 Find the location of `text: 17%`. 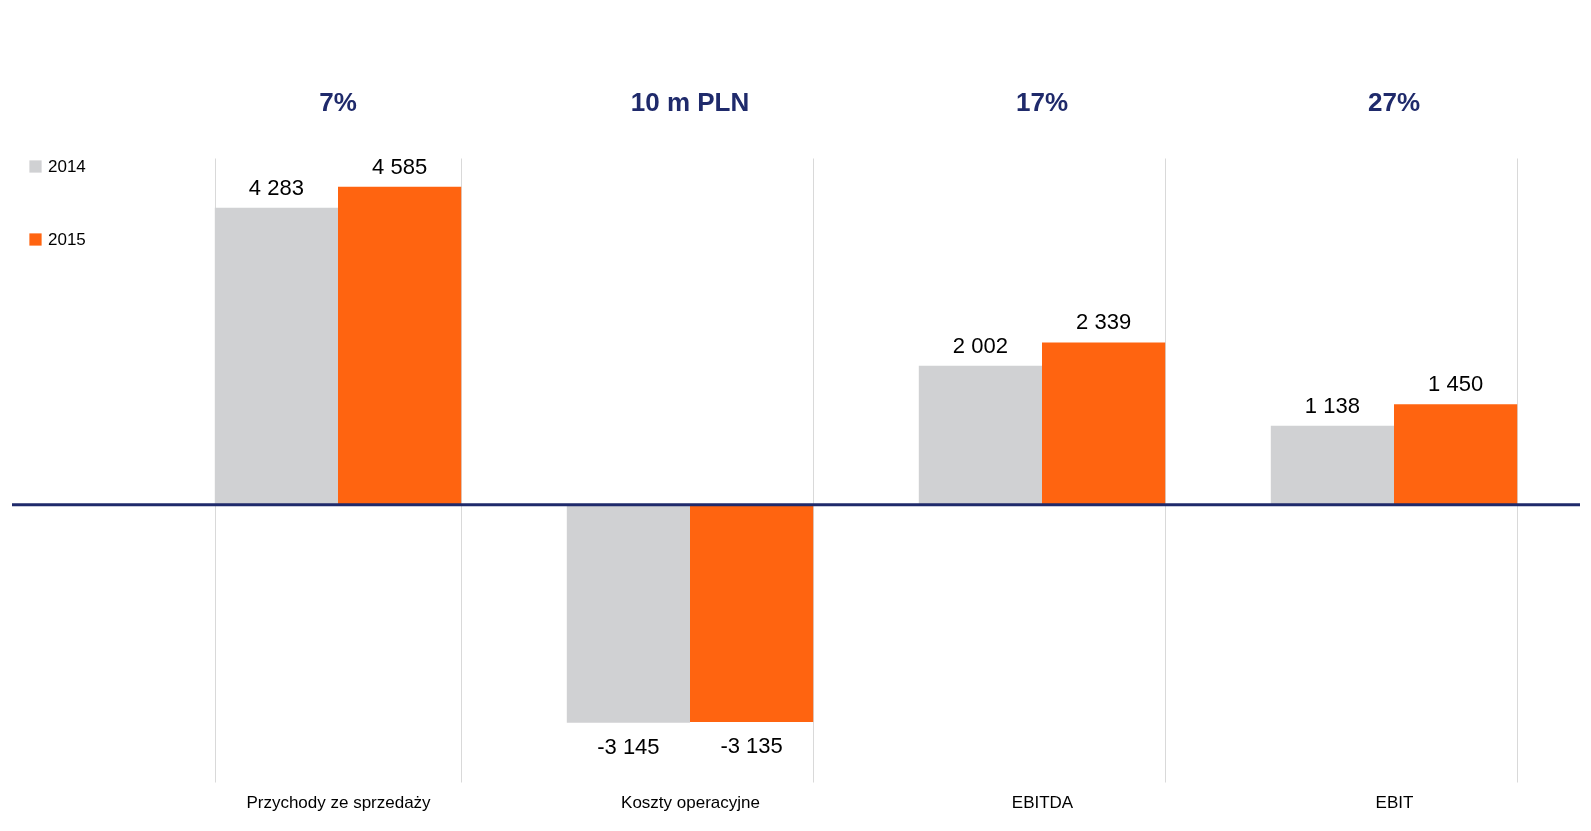

text: 17% is located at coordinates (1042, 102).